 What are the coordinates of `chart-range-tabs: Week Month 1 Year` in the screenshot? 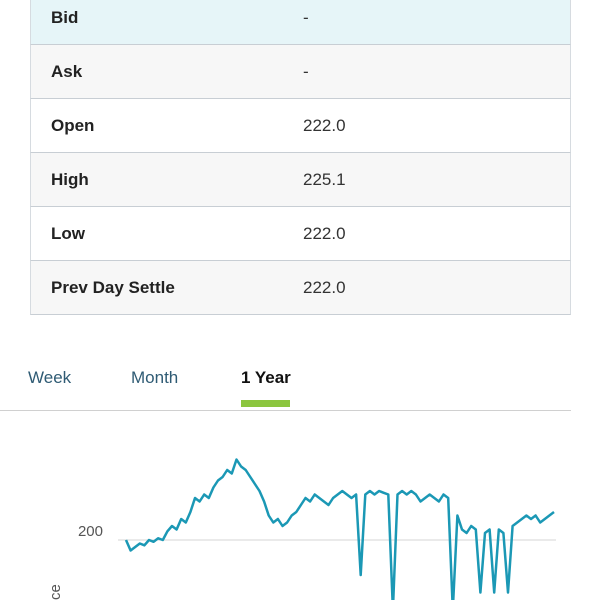 It's located at (285, 385).